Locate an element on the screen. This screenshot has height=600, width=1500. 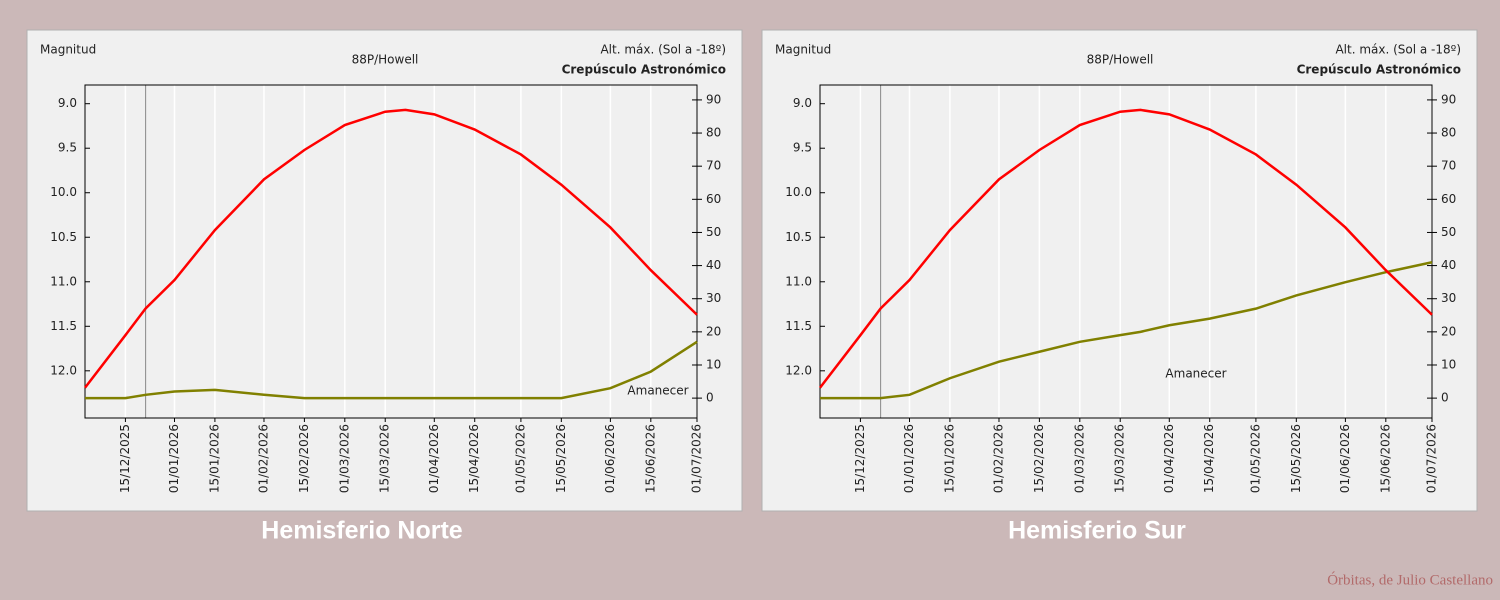
credit: Órbitas, de Julio Castellano is located at coordinates (1410, 579).